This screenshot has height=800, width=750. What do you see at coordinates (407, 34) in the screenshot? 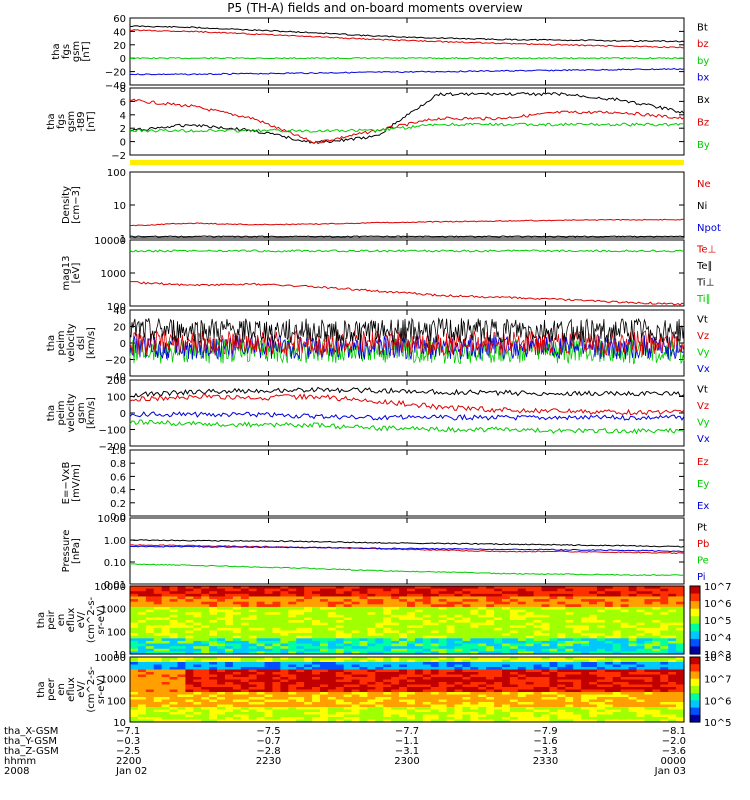
I see `series-line-Bt` at bounding box center [407, 34].